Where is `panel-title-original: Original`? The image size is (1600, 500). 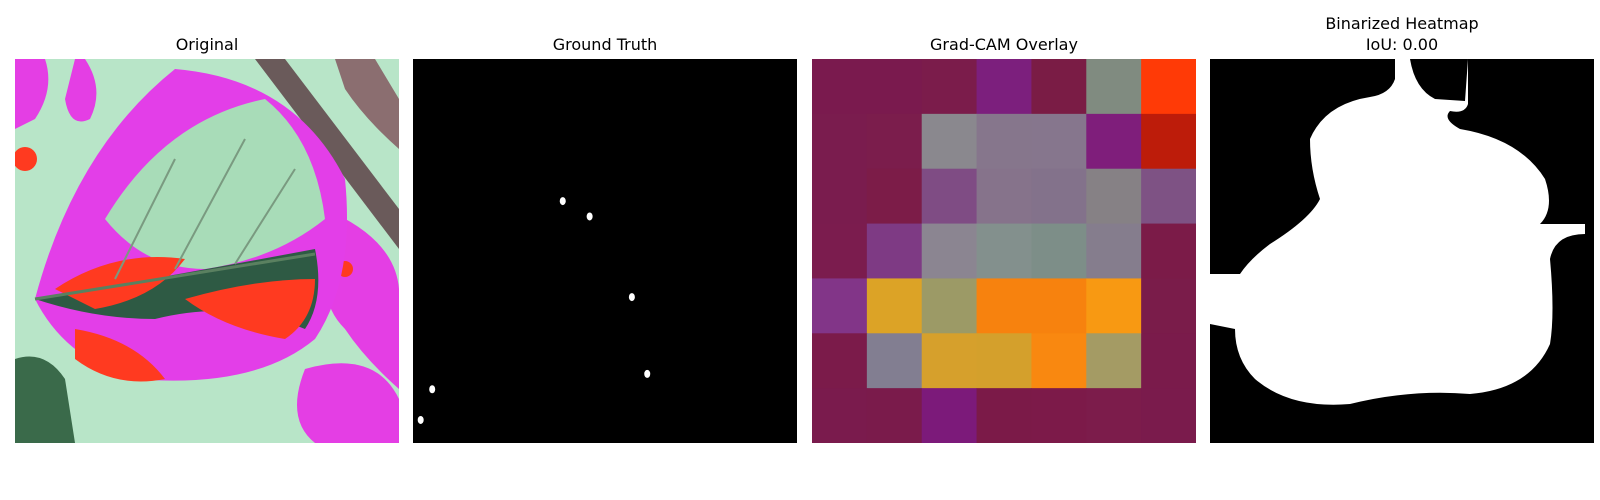 panel-title-original: Original is located at coordinates (207, 44).